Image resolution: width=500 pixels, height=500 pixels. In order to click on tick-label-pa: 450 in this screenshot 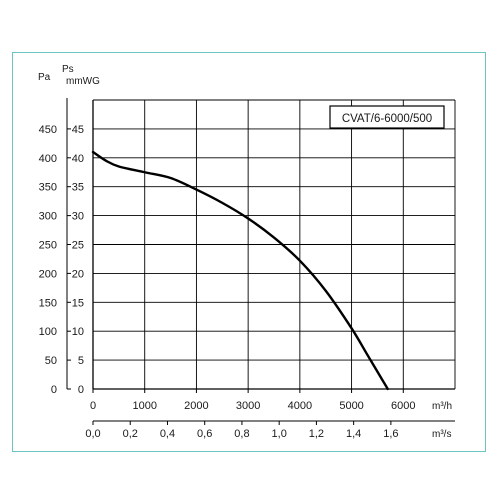, I will do `click(48, 130)`.